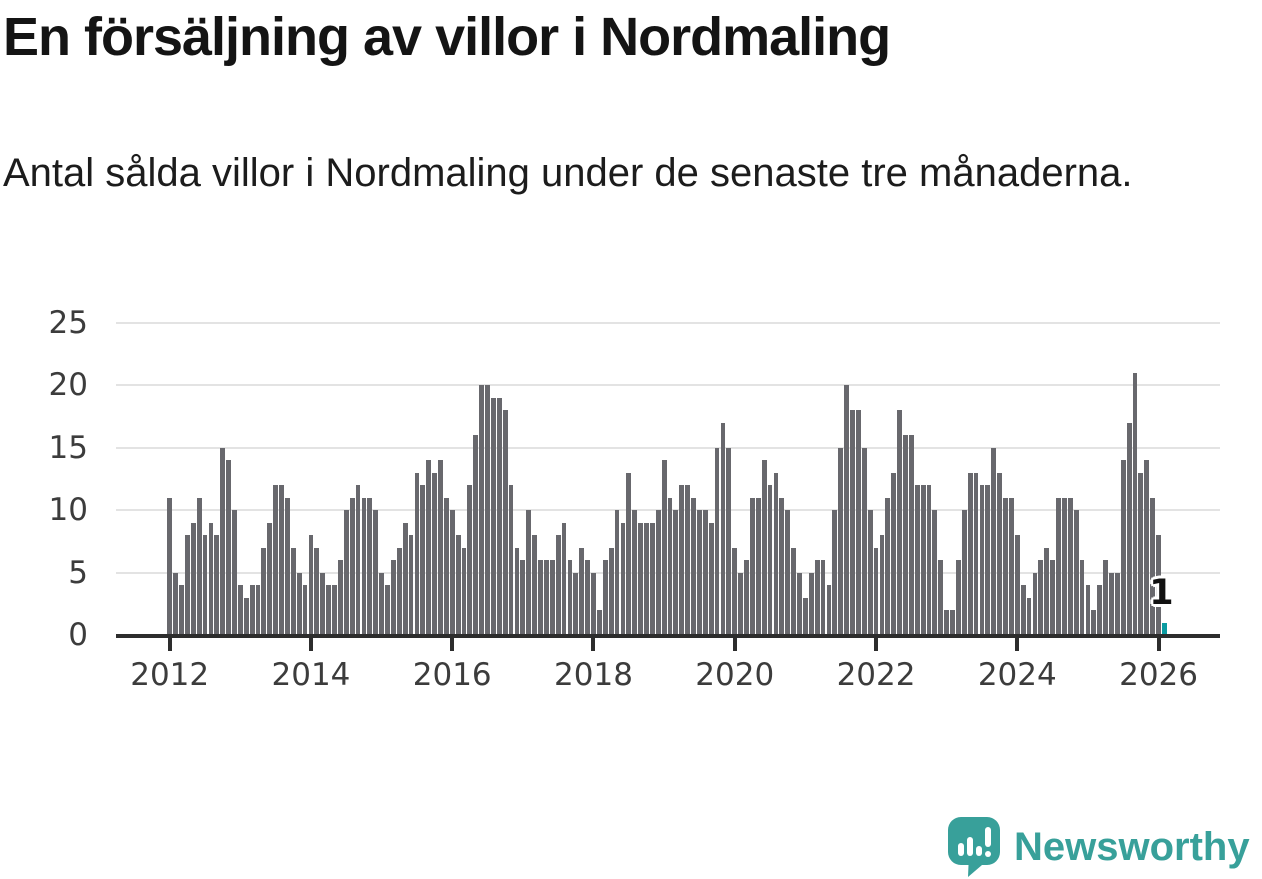 The width and height of the screenshot is (1262, 879). I want to click on newsworthy-logo-text: Newsworthy, so click(1132, 846).